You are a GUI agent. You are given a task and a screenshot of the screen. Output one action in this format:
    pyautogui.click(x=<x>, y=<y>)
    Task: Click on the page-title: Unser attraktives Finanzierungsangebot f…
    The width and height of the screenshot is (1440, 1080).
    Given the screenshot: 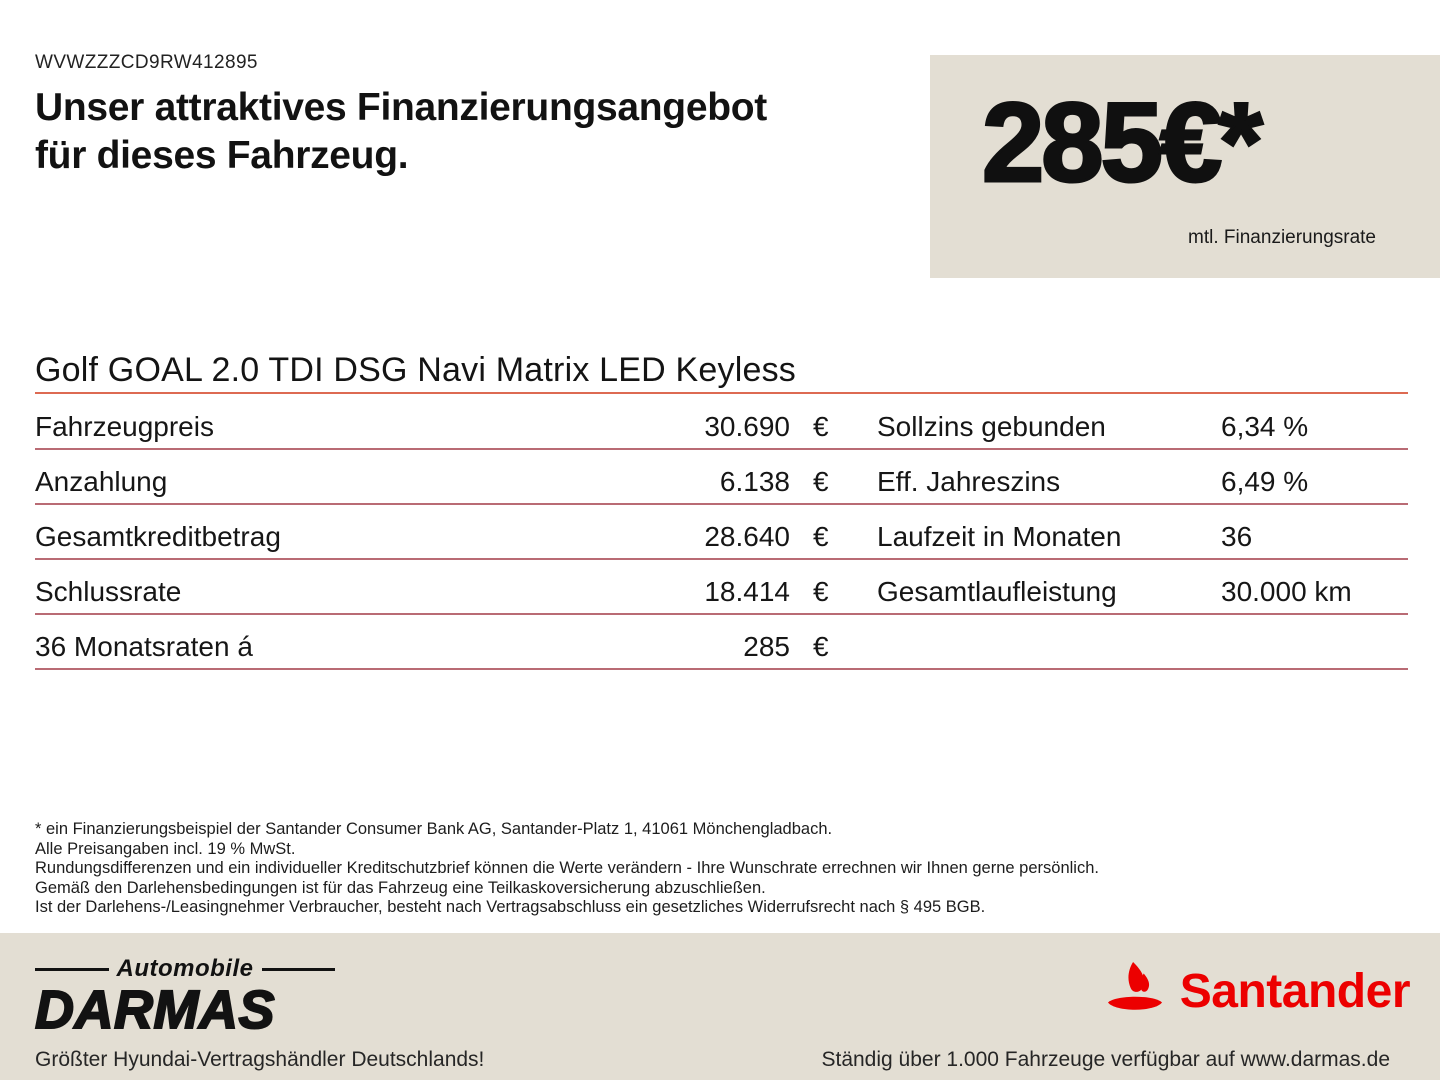 What is the action you would take?
    pyautogui.click(x=401, y=132)
    